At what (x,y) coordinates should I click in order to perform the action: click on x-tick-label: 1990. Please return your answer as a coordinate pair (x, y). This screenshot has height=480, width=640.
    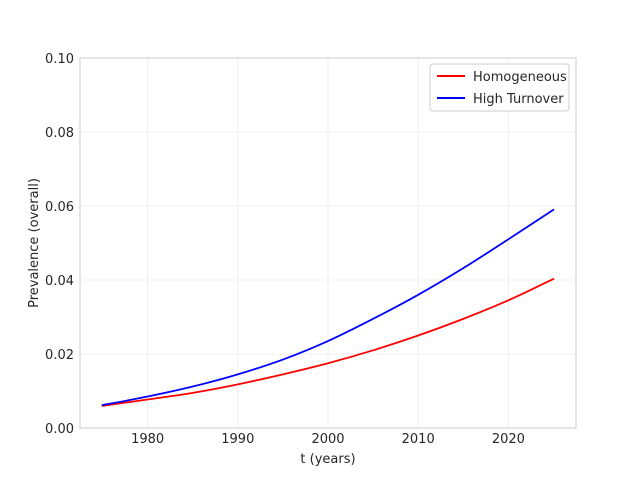
    Looking at the image, I should click on (237, 439).